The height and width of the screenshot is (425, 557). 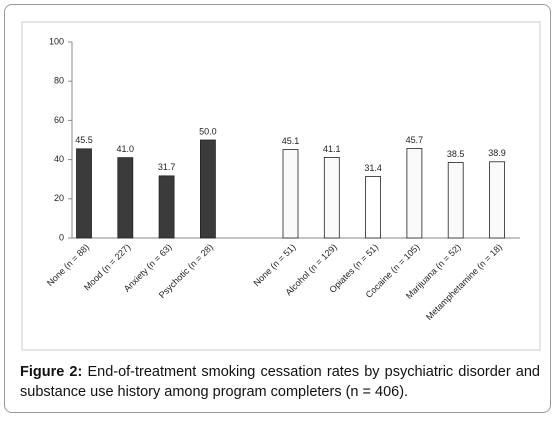 What do you see at coordinates (61, 237) in the screenshot?
I see `y-tick-label: 0` at bounding box center [61, 237].